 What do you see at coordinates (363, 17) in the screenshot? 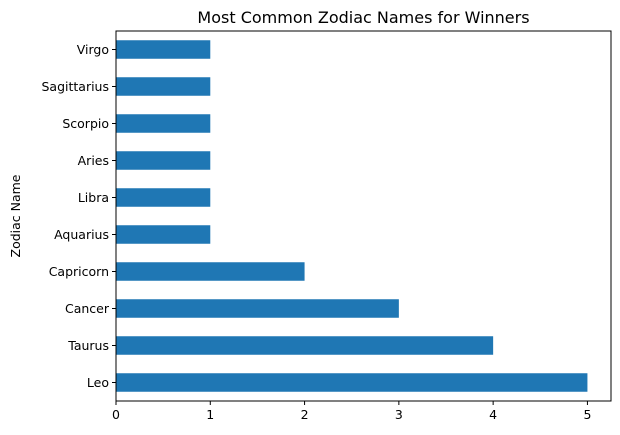
I see `chart-title: Most Common Zodiac Names for Winners` at bounding box center [363, 17].